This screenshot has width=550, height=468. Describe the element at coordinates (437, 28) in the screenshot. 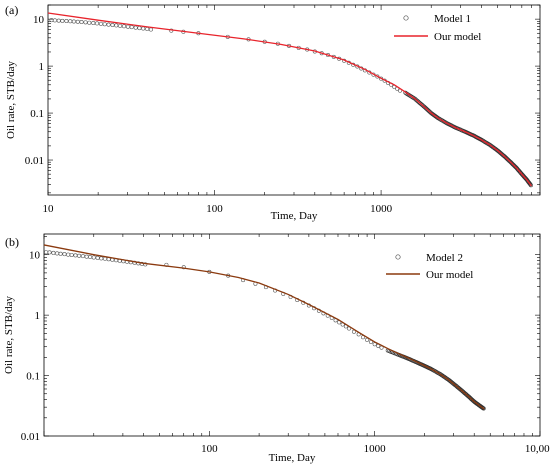

I see `legend: Model 1 Our model` at that location.